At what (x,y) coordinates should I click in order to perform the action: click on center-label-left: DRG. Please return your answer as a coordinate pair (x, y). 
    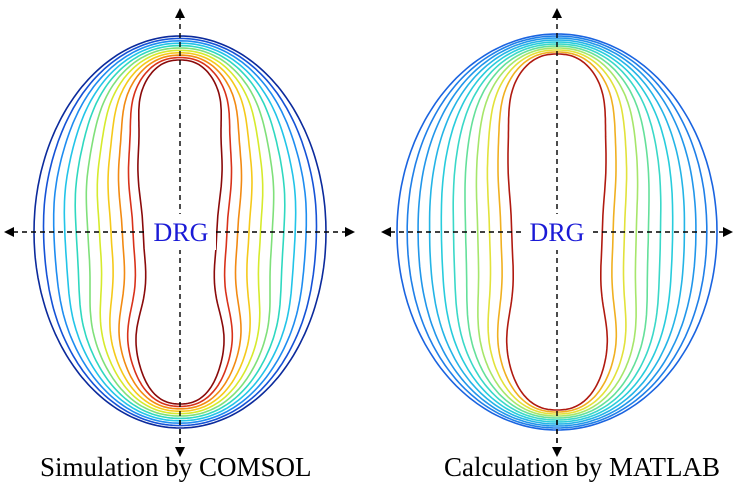
    Looking at the image, I should click on (181, 232).